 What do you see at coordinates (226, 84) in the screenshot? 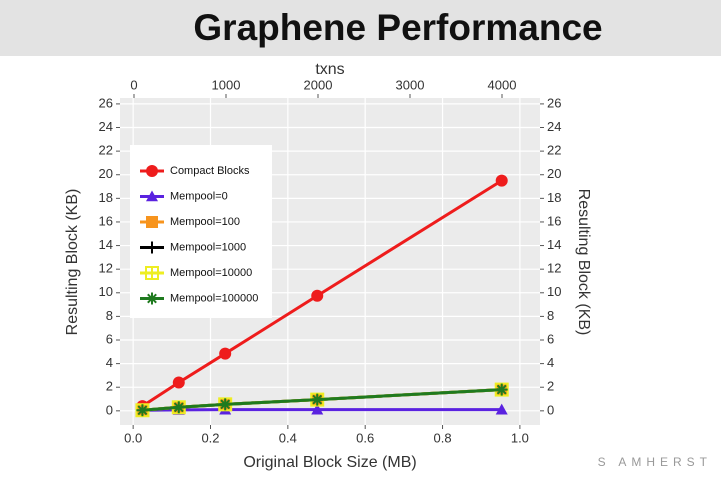
I see `x2-tick-label: 1000` at bounding box center [226, 84].